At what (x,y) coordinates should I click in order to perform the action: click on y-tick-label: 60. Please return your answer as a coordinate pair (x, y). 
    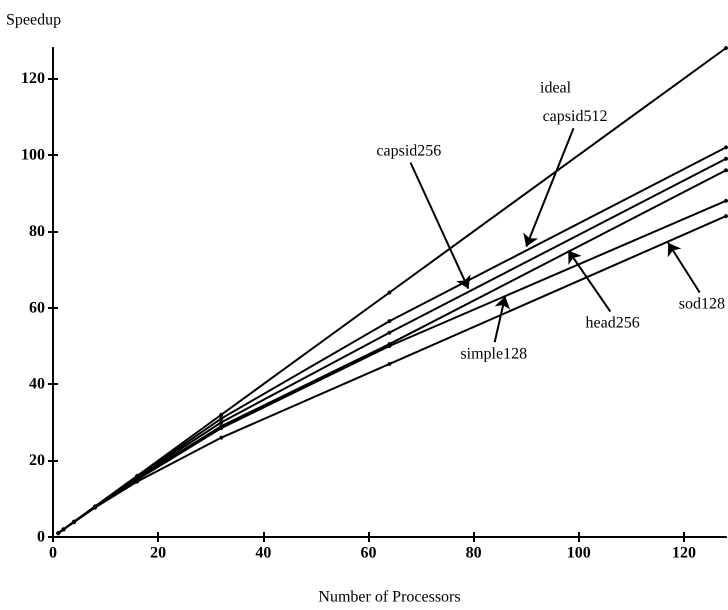
    Looking at the image, I should click on (37, 307).